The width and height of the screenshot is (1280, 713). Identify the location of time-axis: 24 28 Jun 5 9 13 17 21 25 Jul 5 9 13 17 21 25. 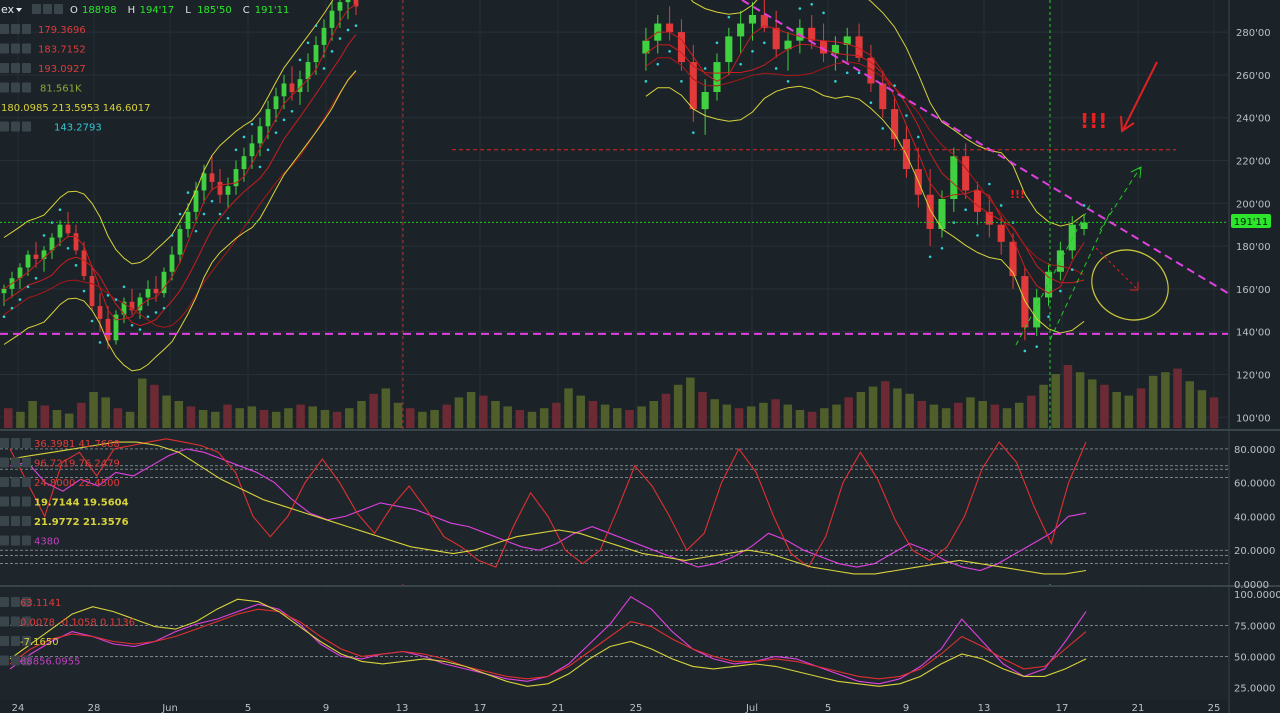
(616, 708).